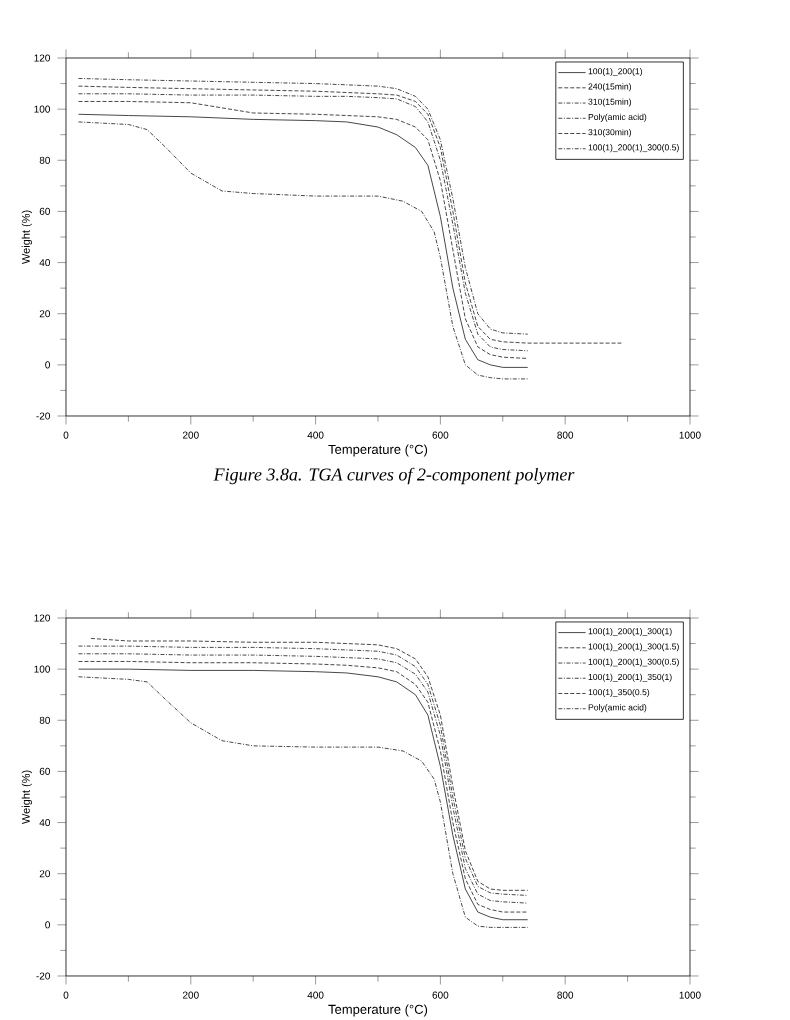  I want to click on caption: Figure 3.8a. TGA curves of 2-component polymer, so click(394, 476).